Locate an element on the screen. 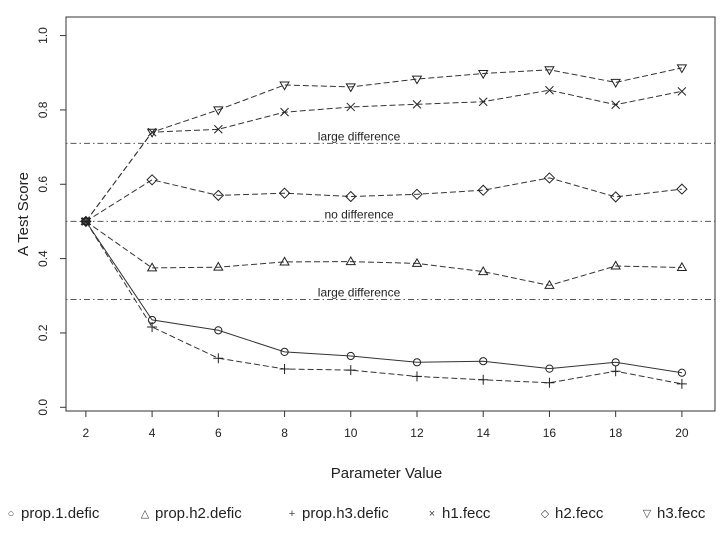 This screenshot has height=540, width=720. x-tick-label: 4 is located at coordinates (152, 433).